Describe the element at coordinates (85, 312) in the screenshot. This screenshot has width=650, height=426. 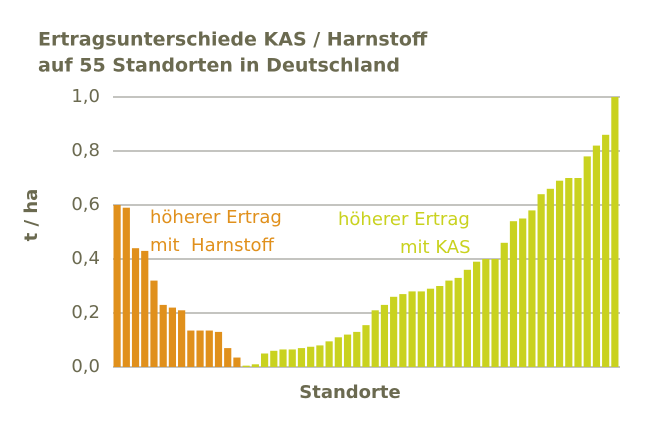
I see `y-tick-label: 0,2` at that location.